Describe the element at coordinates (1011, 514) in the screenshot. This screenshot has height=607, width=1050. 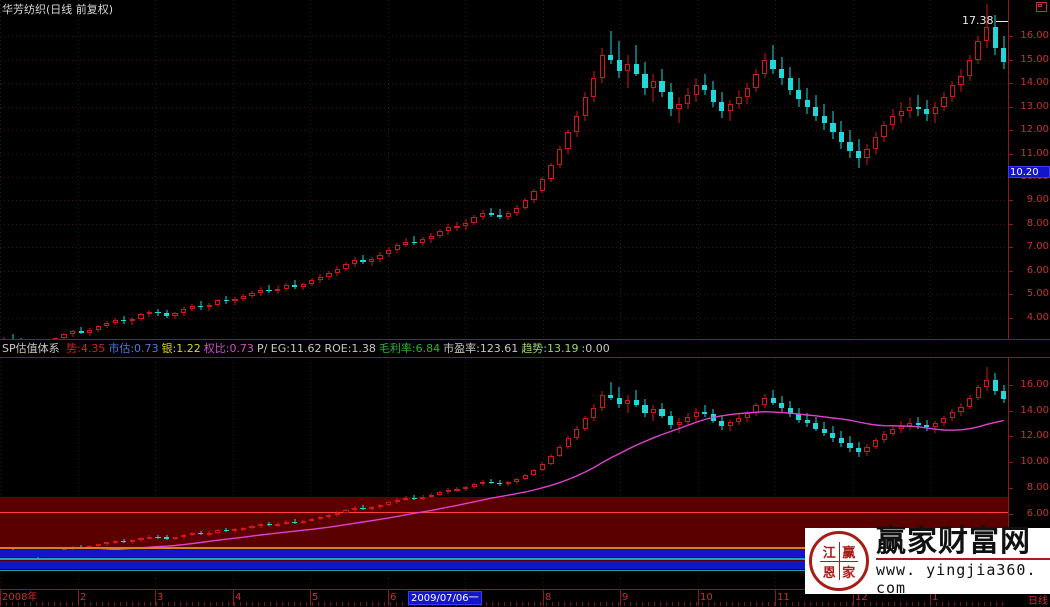
I see `indicator-axis-tick` at that location.